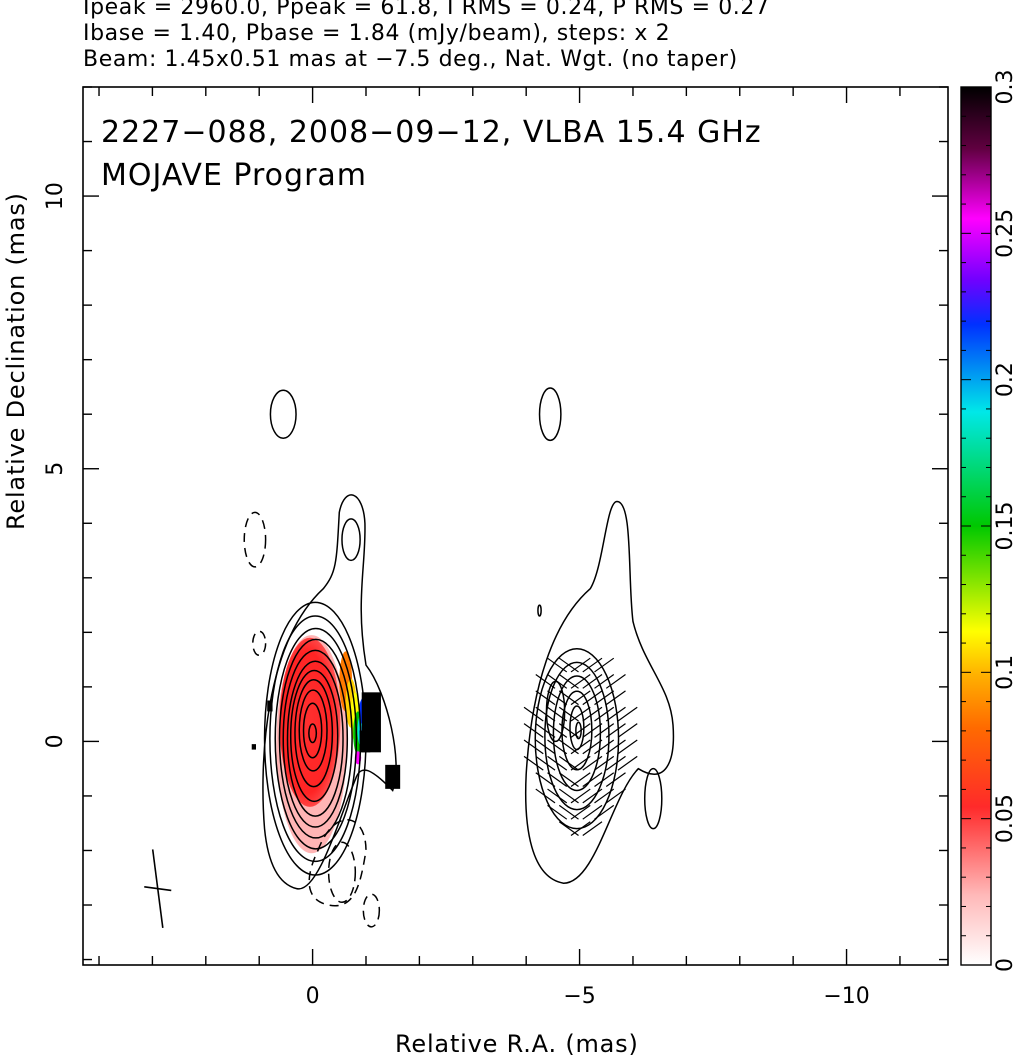 This screenshot has width=1022, height=1061. Describe the element at coordinates (1005, 672) in the screenshot. I see `colorbar-tick-label: 0.1` at that location.